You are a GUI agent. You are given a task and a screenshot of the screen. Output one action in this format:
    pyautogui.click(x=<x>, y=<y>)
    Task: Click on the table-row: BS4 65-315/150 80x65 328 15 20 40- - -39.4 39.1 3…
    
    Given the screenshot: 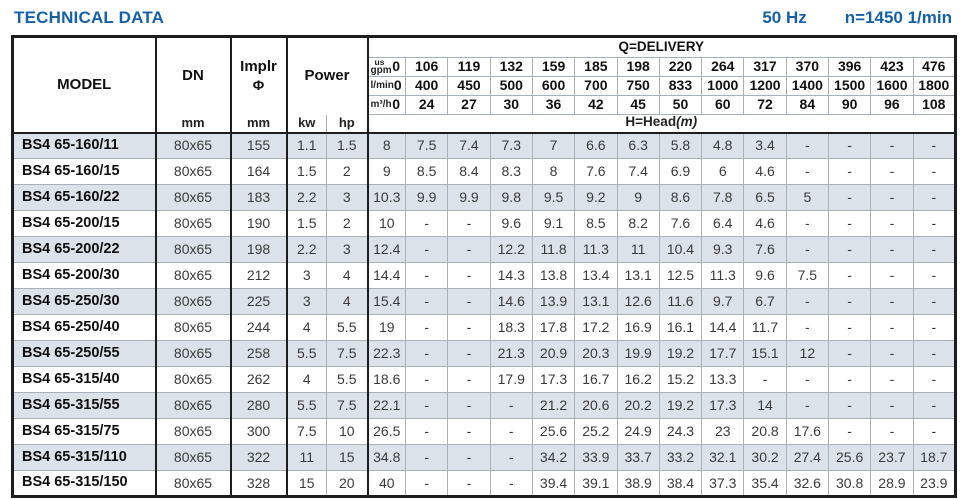 What is the action you would take?
    pyautogui.click(x=484, y=484)
    